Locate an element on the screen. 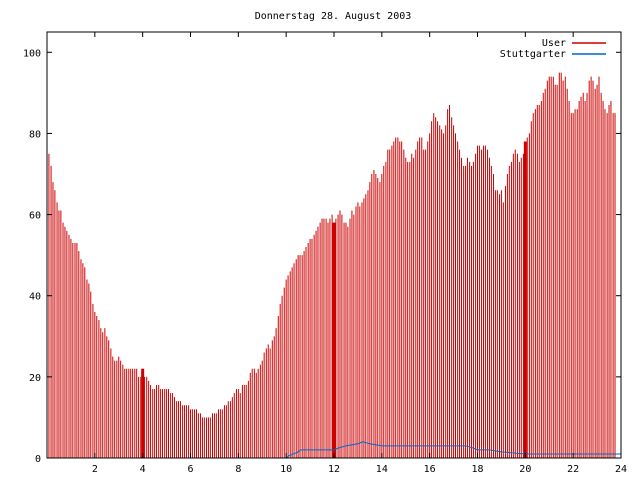 This screenshot has width=640, height=480. y-tick-label: 60 is located at coordinates (35, 216).